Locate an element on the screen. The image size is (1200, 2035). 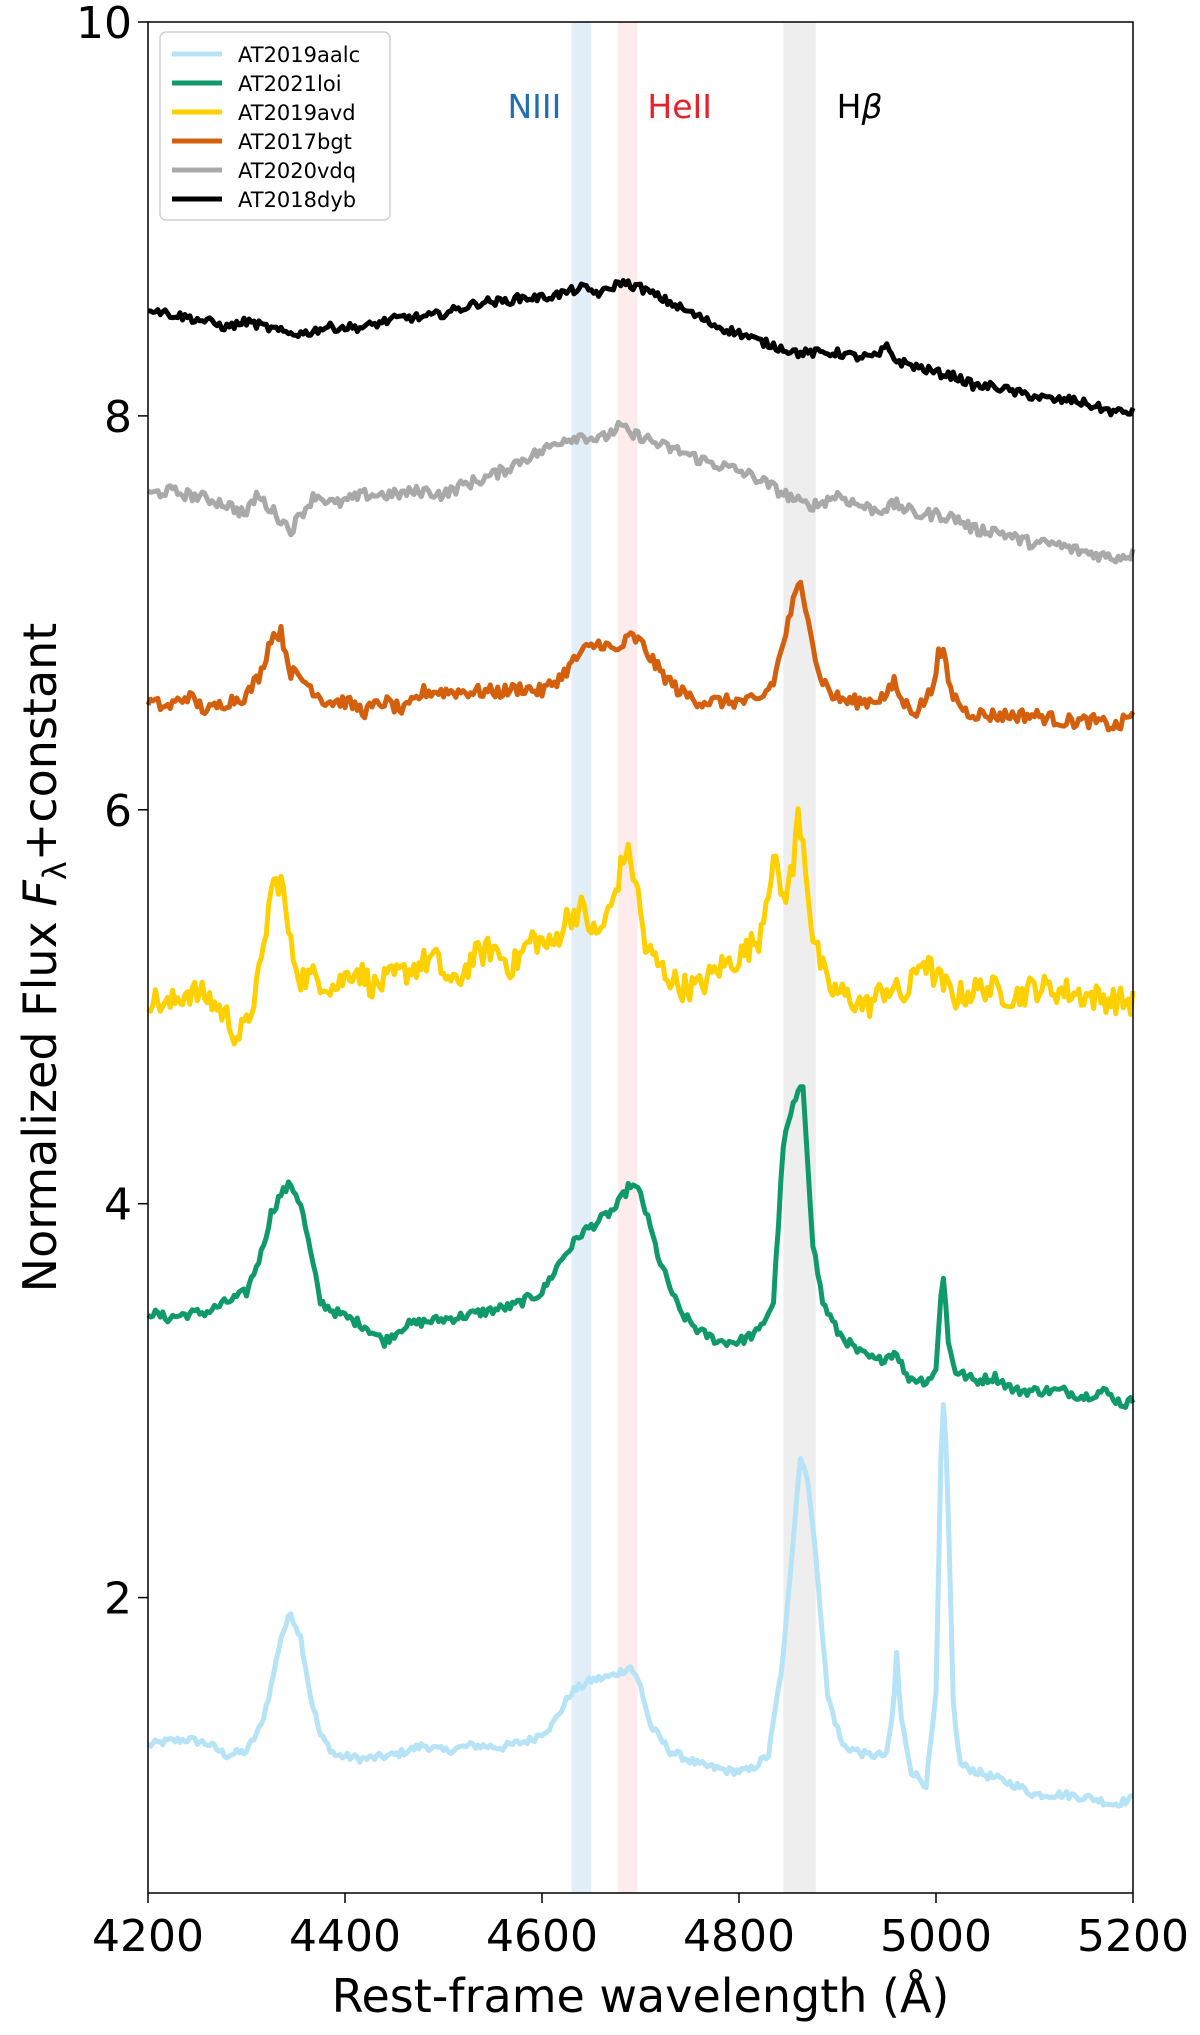
y-axis-label-suffix: +constant is located at coordinates (40, 742).